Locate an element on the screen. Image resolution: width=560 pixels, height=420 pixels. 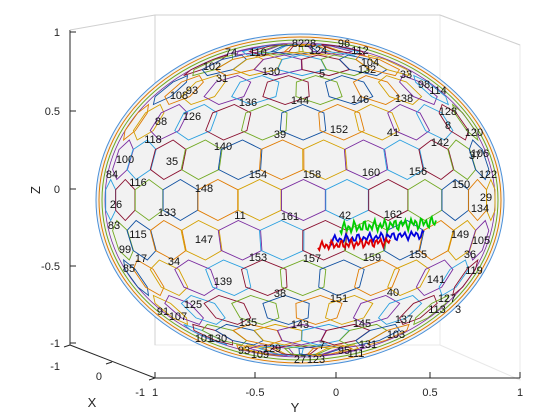
cell-label: 142 is located at coordinates (440, 143).